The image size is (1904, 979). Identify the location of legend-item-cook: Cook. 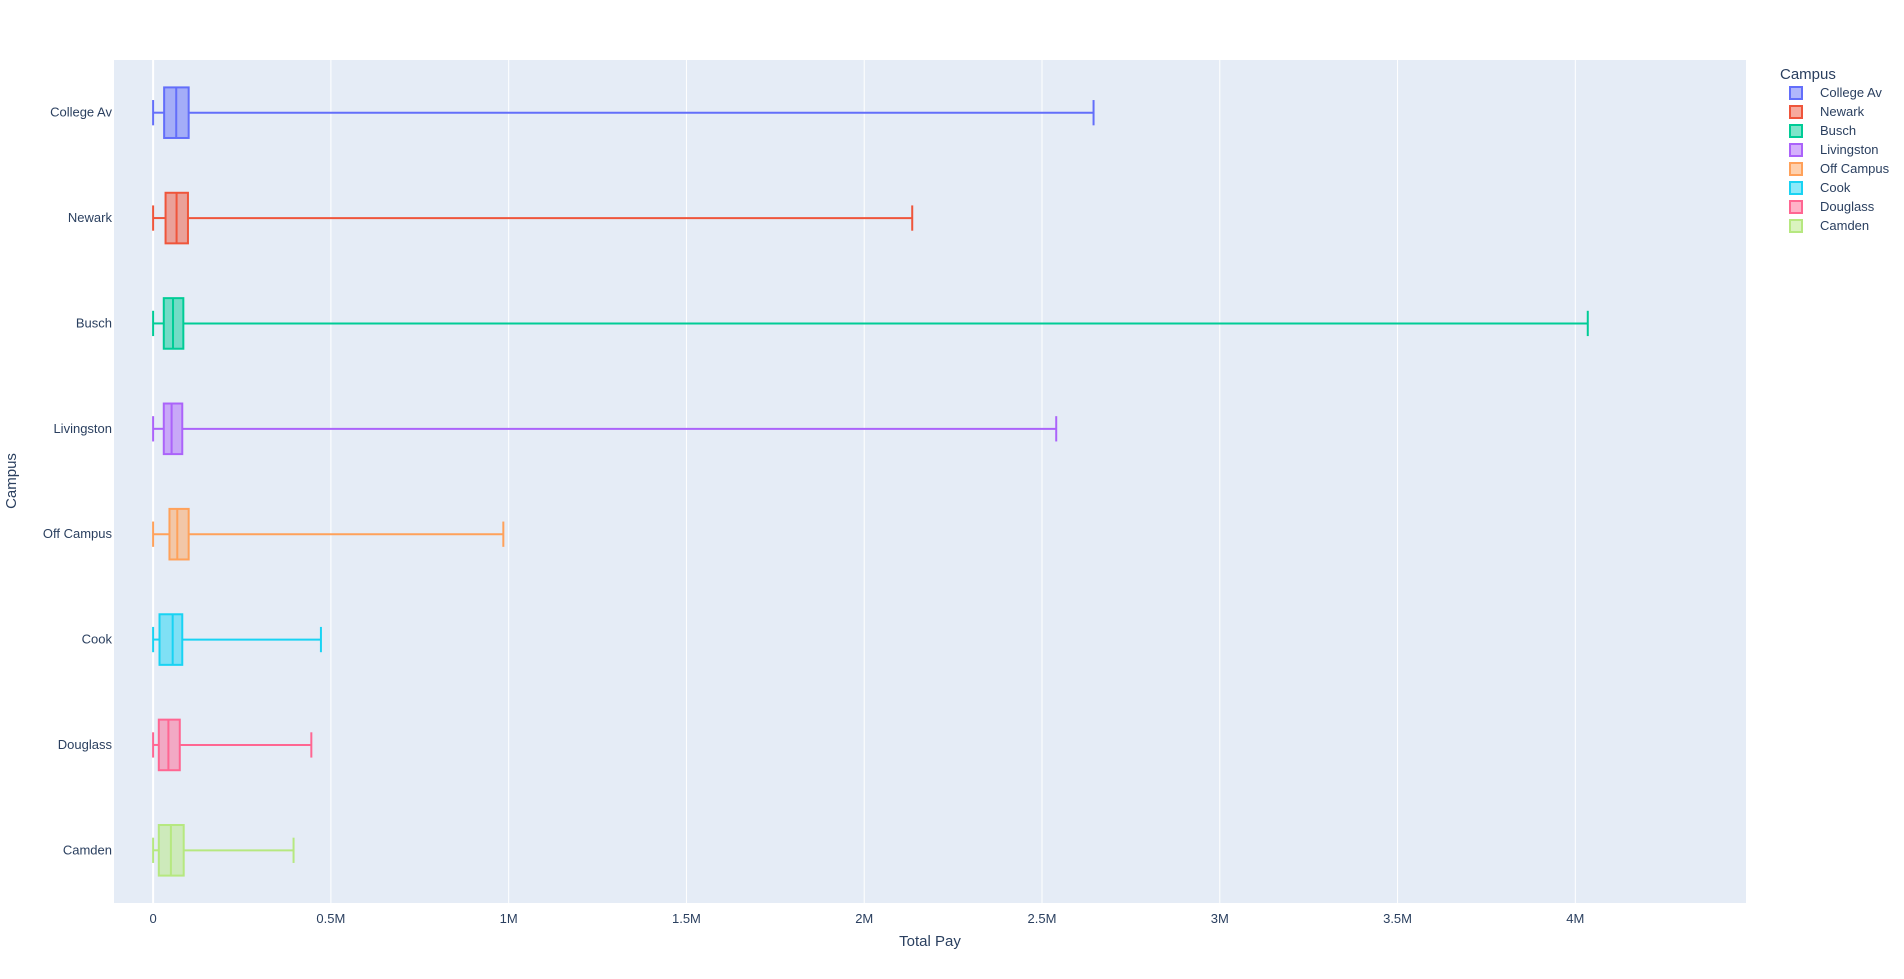
(1820, 187).